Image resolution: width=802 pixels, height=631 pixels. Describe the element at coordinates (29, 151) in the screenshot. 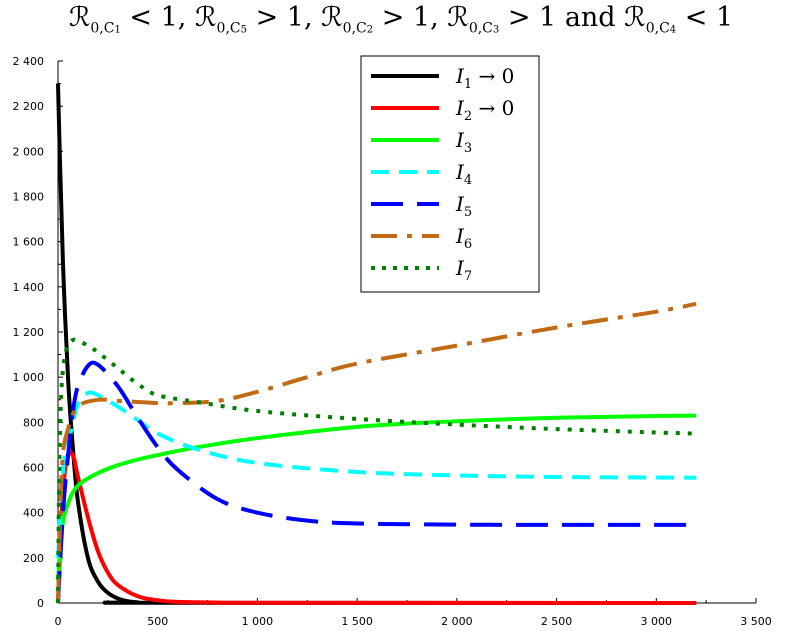

I see `y-tick-label: 2 000` at that location.